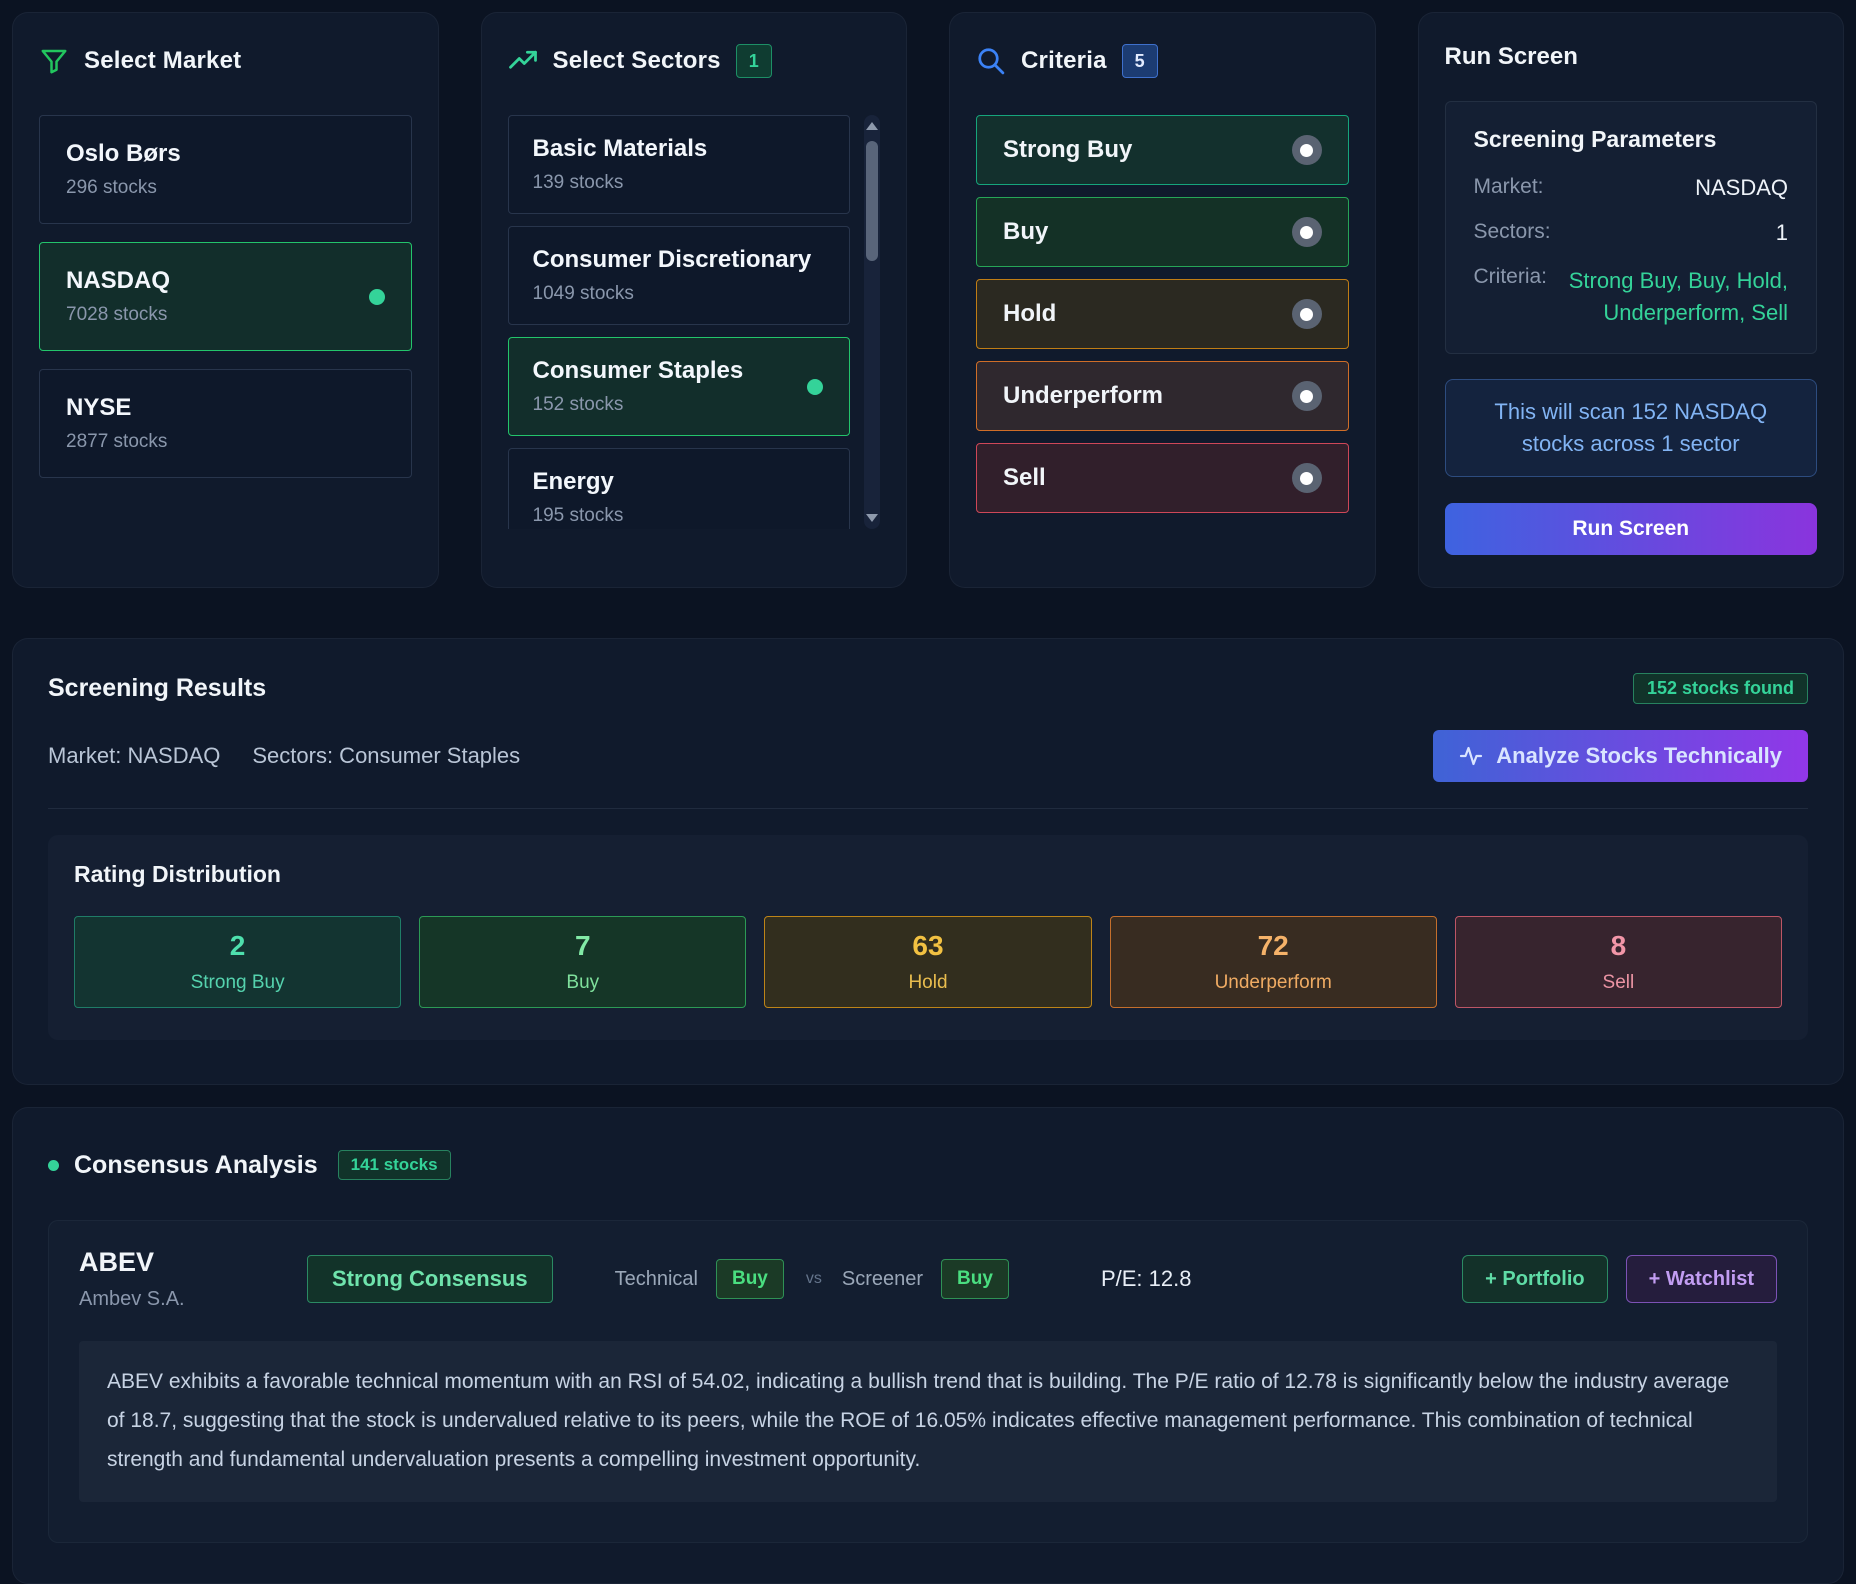 Image resolution: width=1856 pixels, height=1584 pixels. Describe the element at coordinates (928, 1165) in the screenshot. I see `consensus-header: Consensus Analysis 141 stocks` at that location.